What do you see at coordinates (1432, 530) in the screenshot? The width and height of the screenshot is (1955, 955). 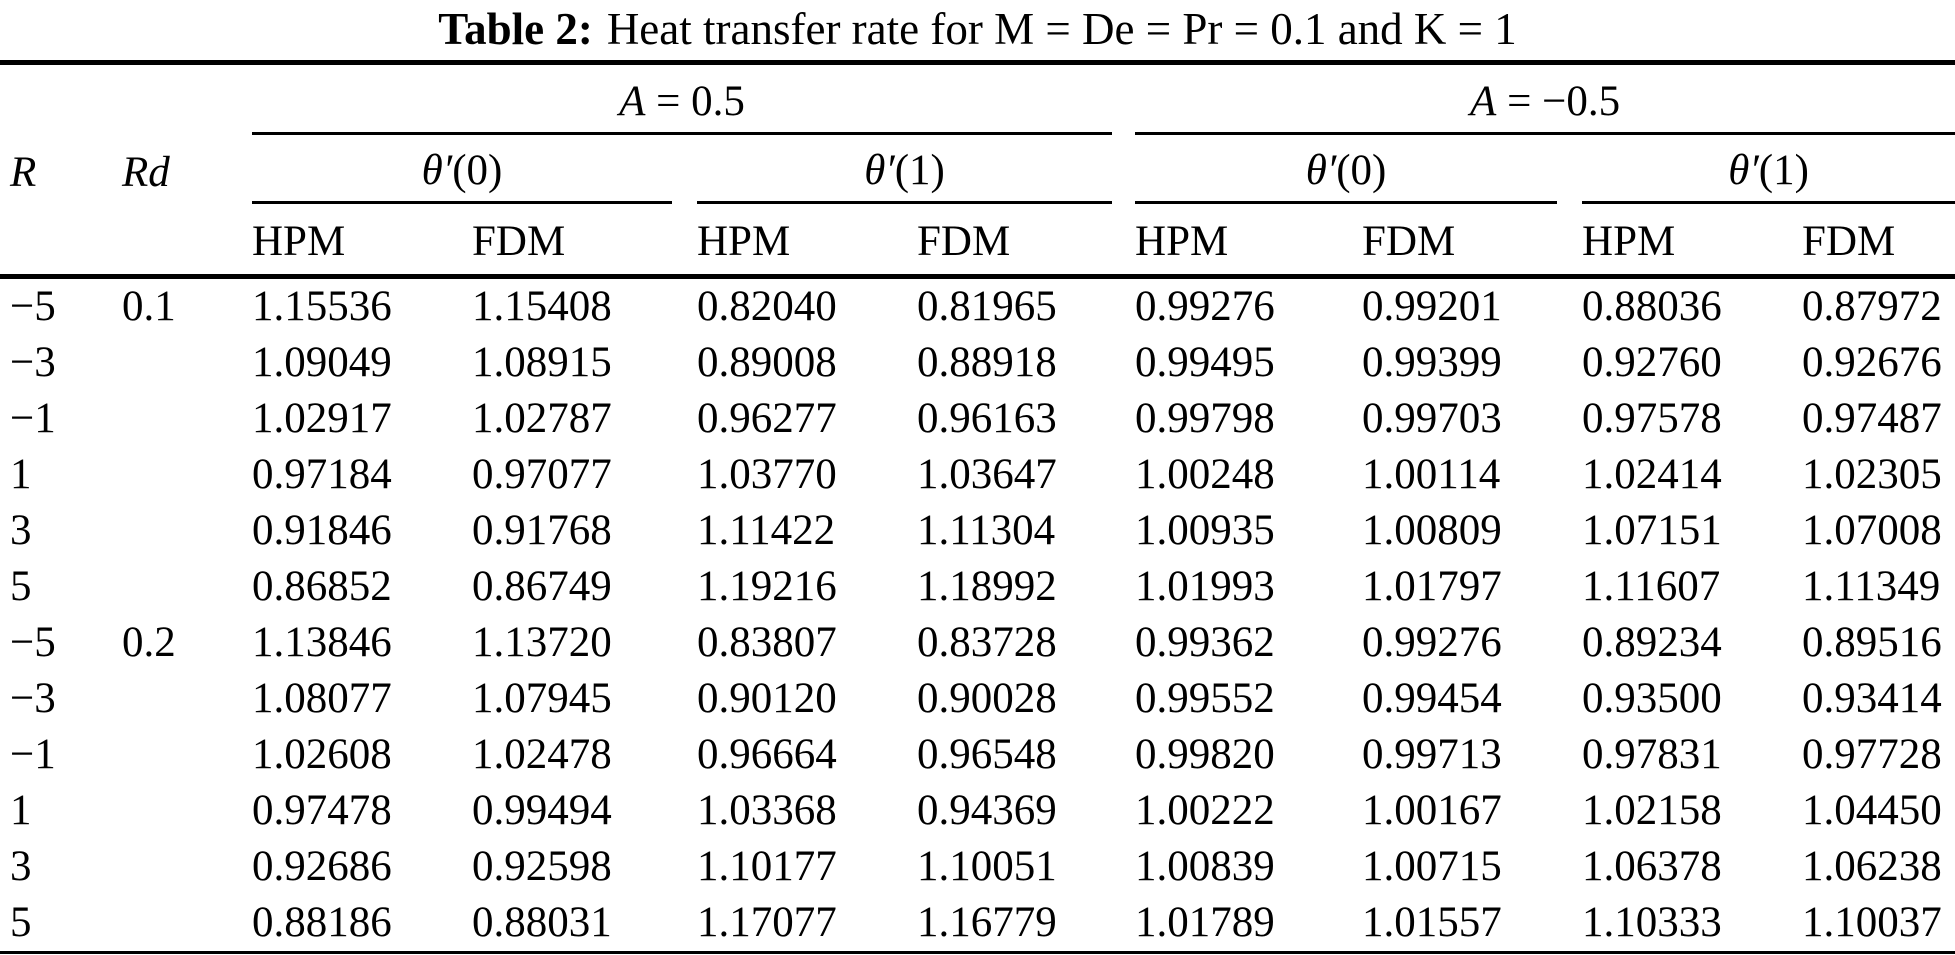 I see `cell-value: 1.00809` at bounding box center [1432, 530].